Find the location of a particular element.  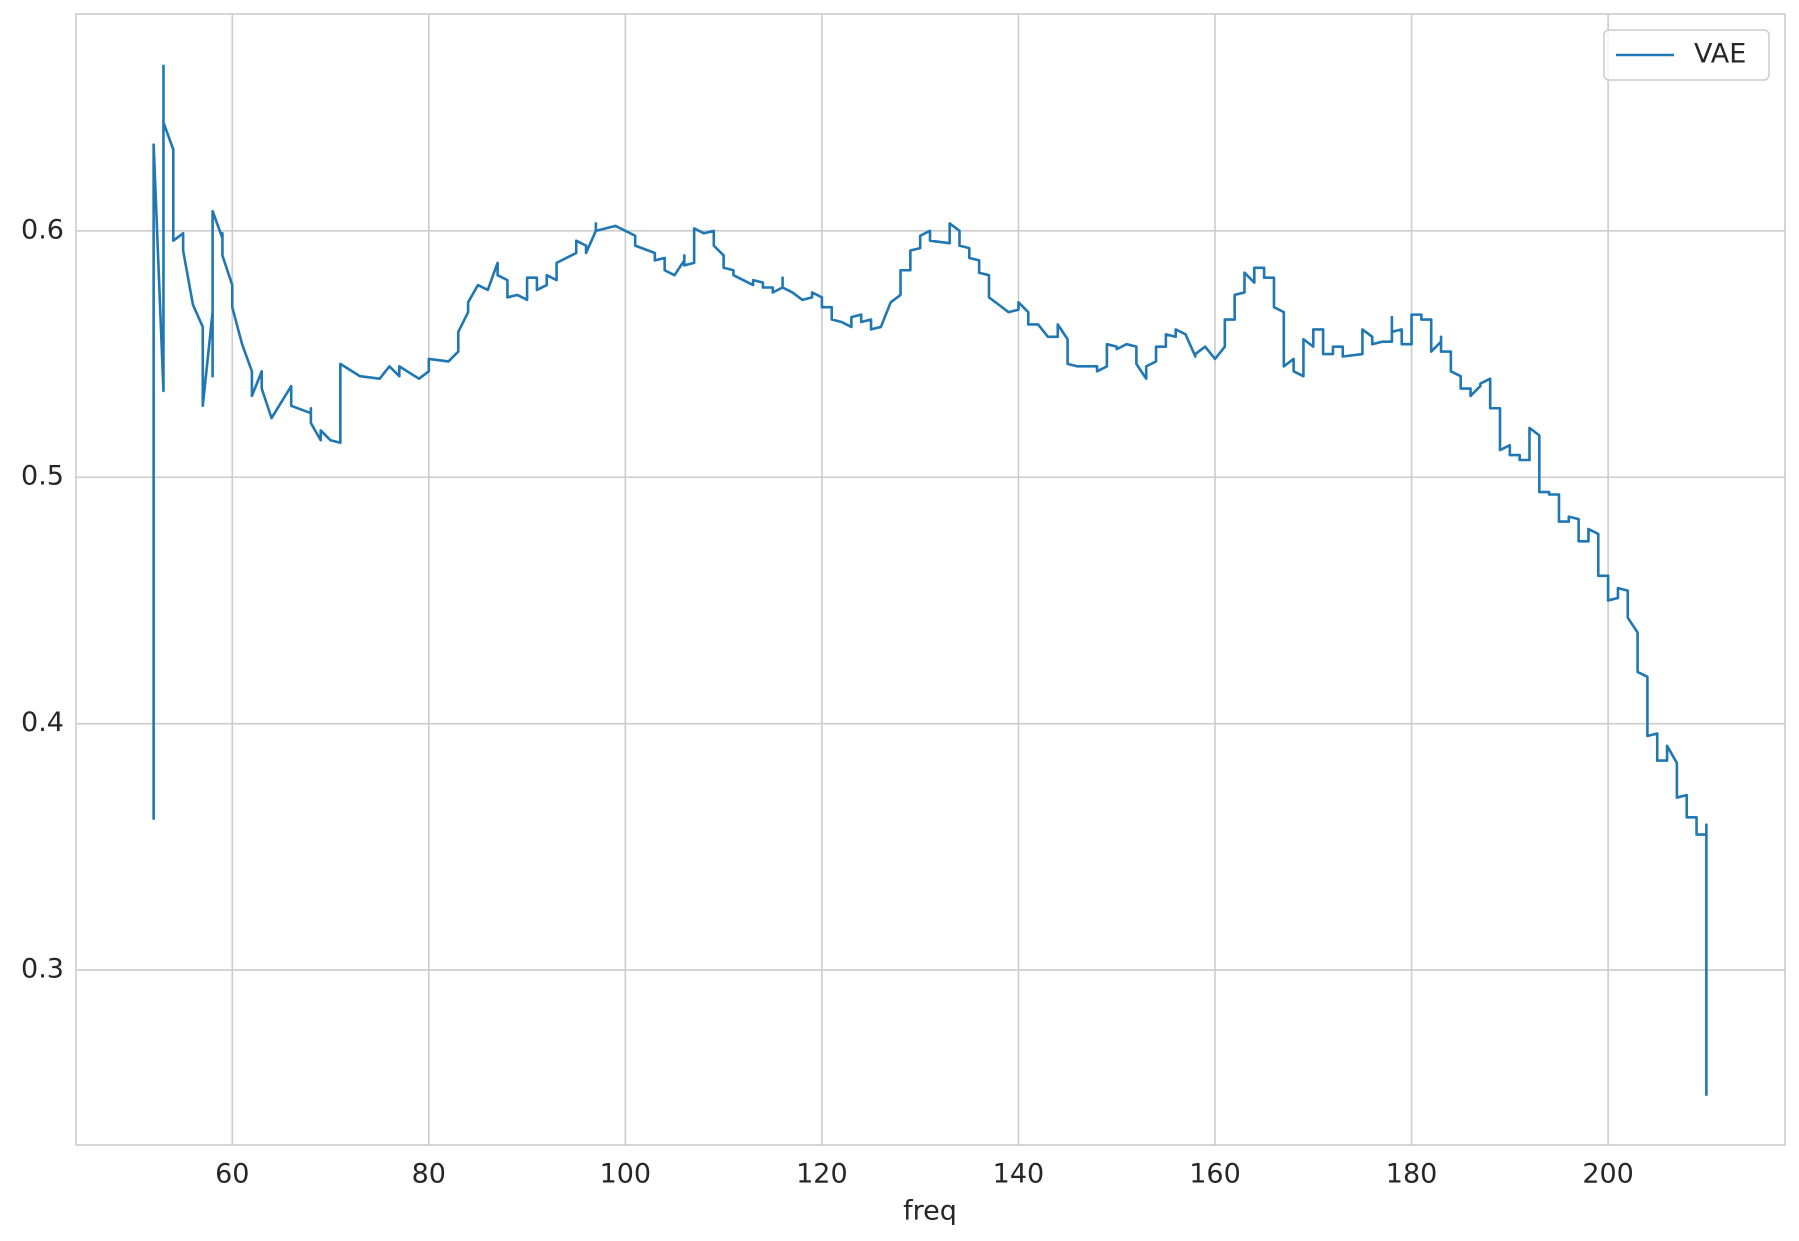

y-tick-label: 0.4 is located at coordinates (42, 722).